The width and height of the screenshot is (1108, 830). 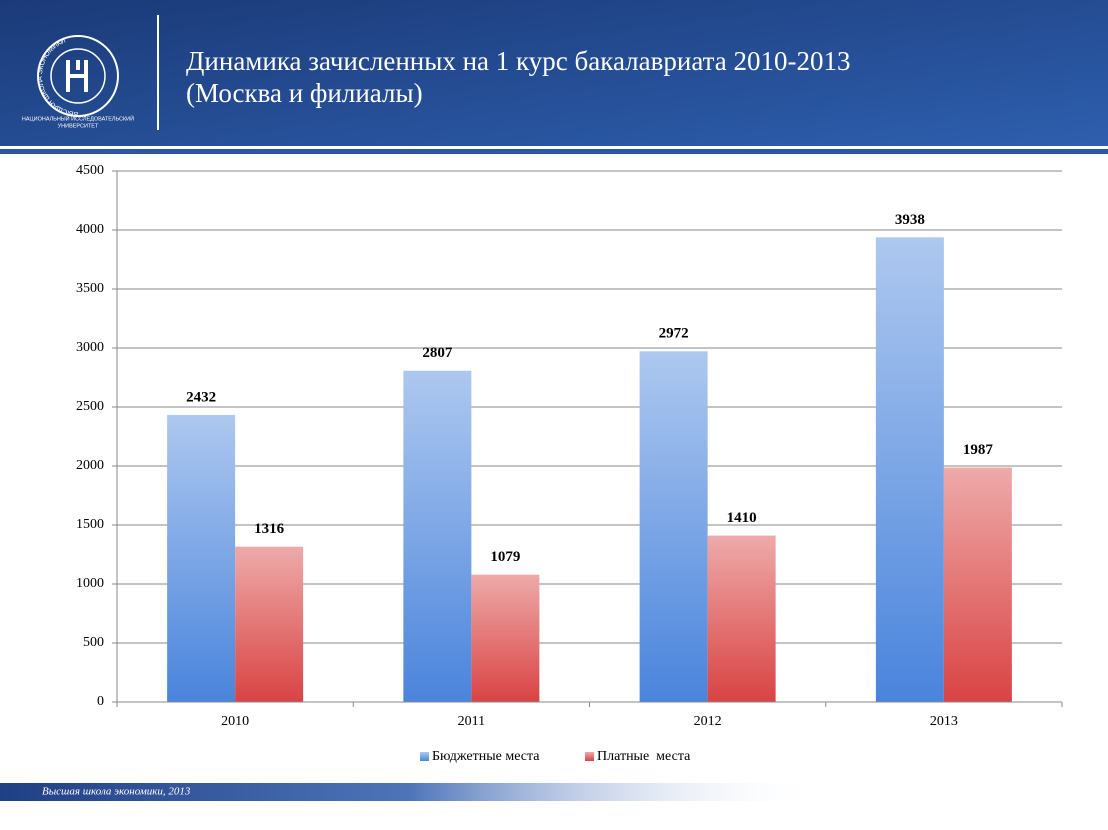 What do you see at coordinates (978, 450) in the screenshot?
I see `value-label: 1987` at bounding box center [978, 450].